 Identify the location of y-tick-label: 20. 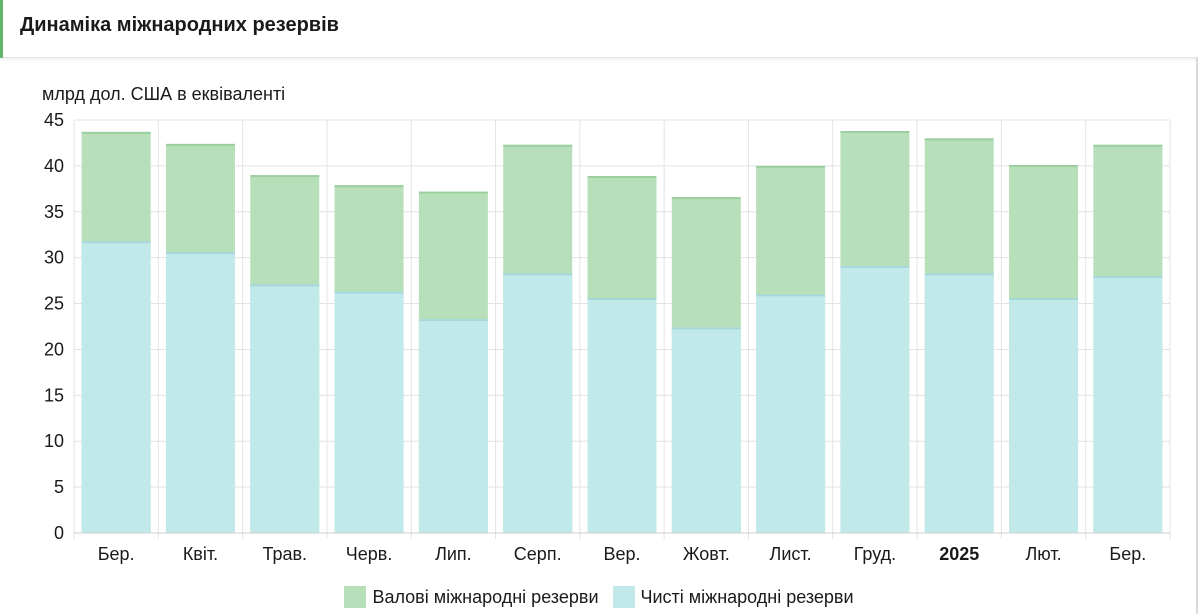
(54, 349).